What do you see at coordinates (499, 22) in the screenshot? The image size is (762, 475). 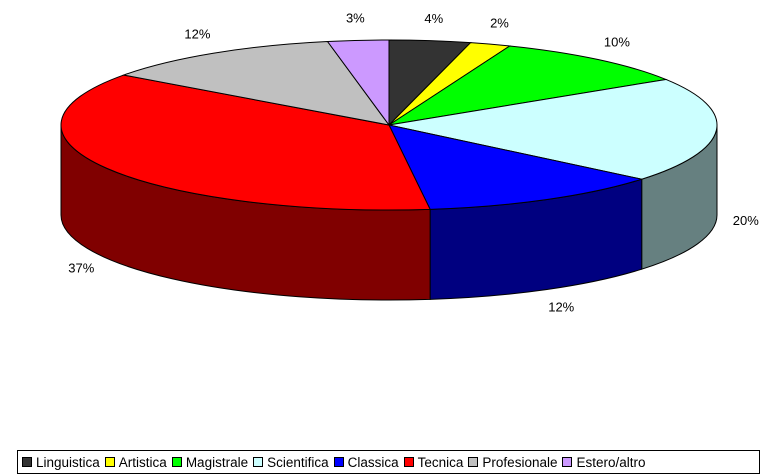 I see `data-label: 2%` at bounding box center [499, 22].